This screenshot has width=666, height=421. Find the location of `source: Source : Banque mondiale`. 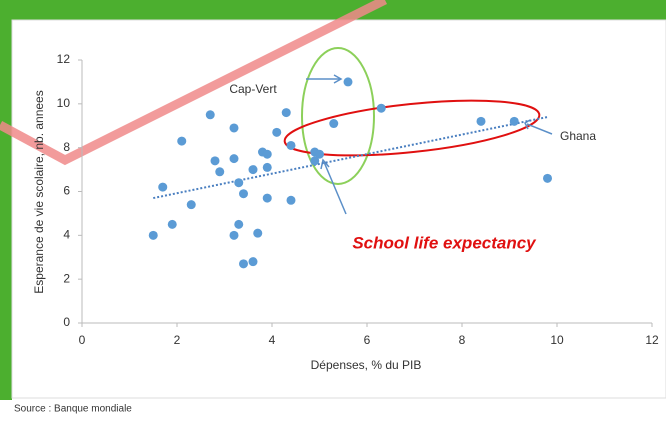

source: Source : Banque mondiale is located at coordinates (73, 409).